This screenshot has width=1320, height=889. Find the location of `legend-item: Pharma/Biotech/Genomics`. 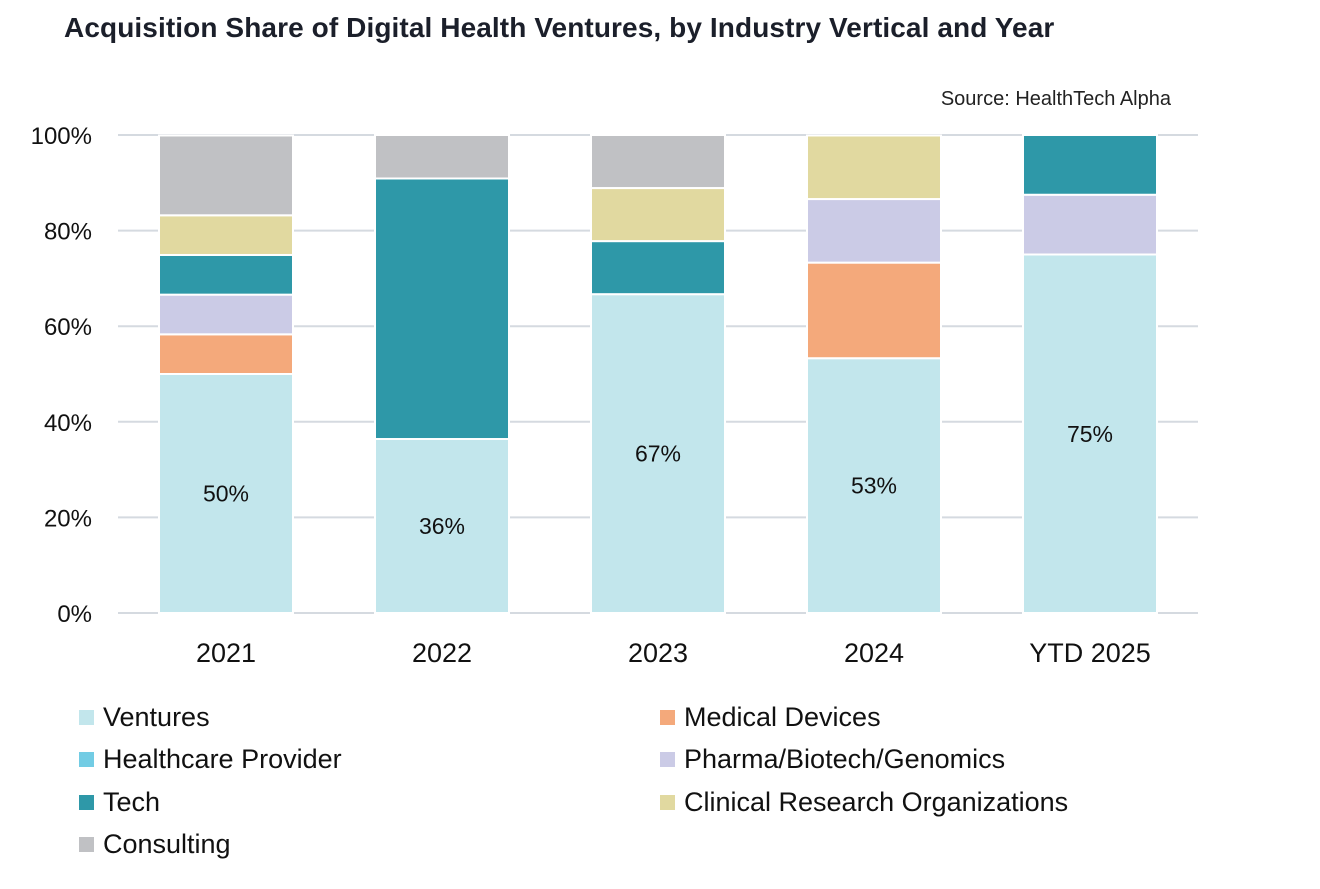

legend-item: Pharma/Biotech/Genomics is located at coordinates (832, 759).